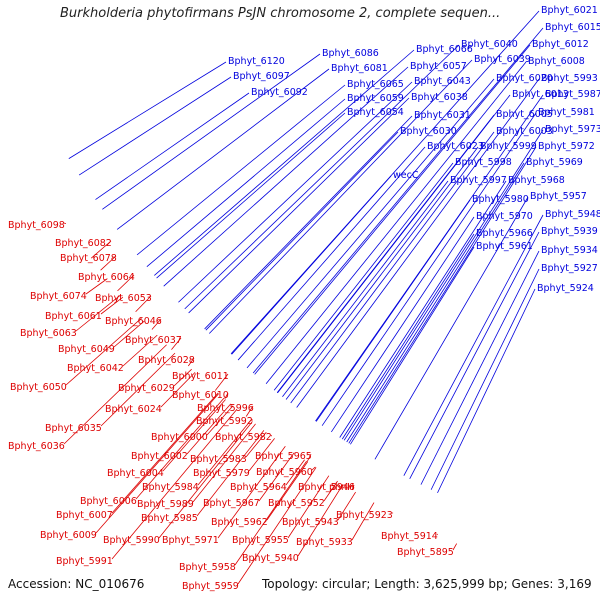 This screenshot has height=600, width=600. What do you see at coordinates (310, 522) in the screenshot?
I see `gene-label-reverse: Bphyt_5943` at bounding box center [310, 522].